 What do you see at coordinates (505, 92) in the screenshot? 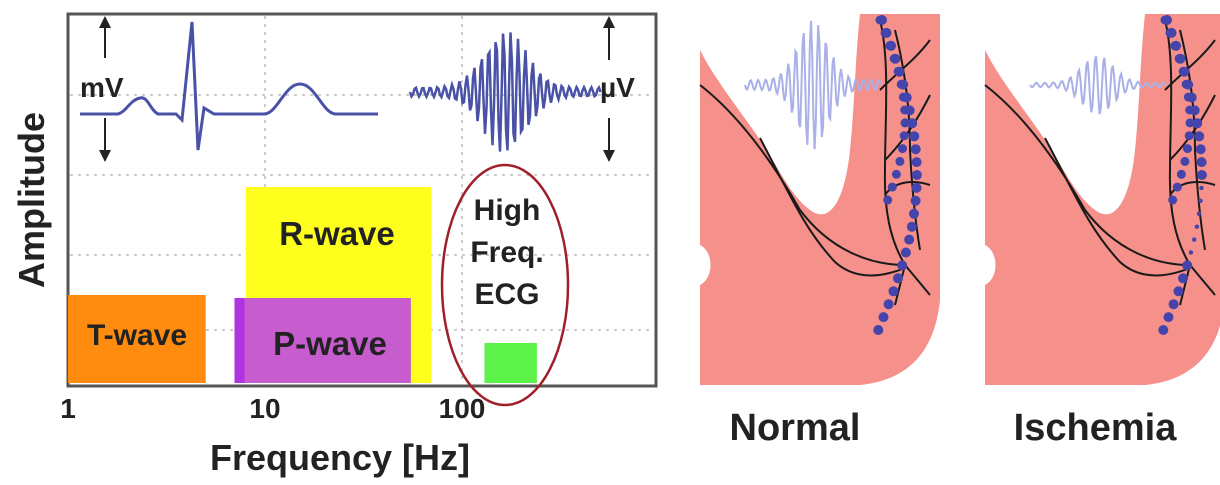
I see `hf-ecg-waveform` at bounding box center [505, 92].